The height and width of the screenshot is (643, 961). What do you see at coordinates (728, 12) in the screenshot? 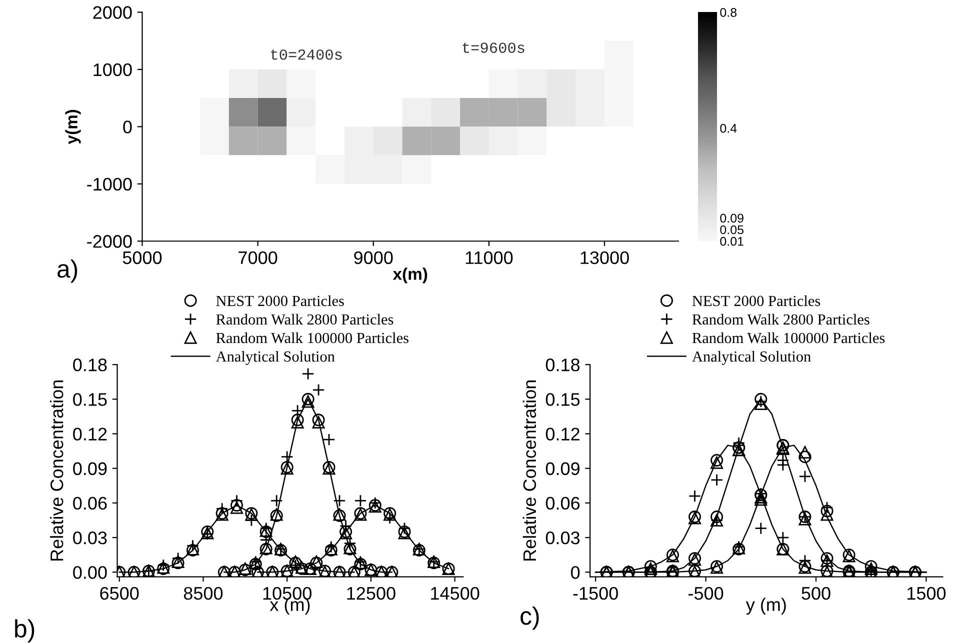
I see `color-bar-label: 0.8` at bounding box center [728, 12].